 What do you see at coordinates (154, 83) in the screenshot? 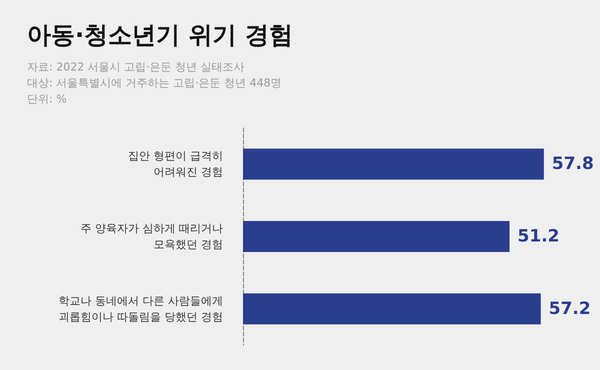
I see `text: 자료: 2022 서울시 고립·은둔 청년 실태조사 대상: 서울특별시에 거주하는 고립·은둔 청년 448명 단위: %` at bounding box center [154, 83].